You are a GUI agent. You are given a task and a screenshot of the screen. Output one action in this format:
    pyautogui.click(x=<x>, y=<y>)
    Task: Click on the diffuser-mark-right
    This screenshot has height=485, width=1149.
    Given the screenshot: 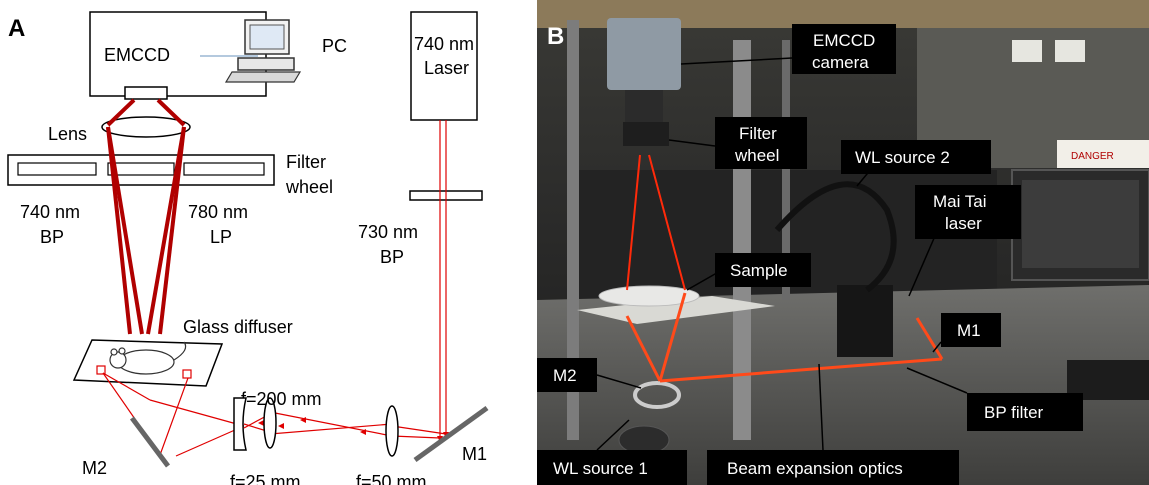 What is the action you would take?
    pyautogui.click(x=187, y=374)
    